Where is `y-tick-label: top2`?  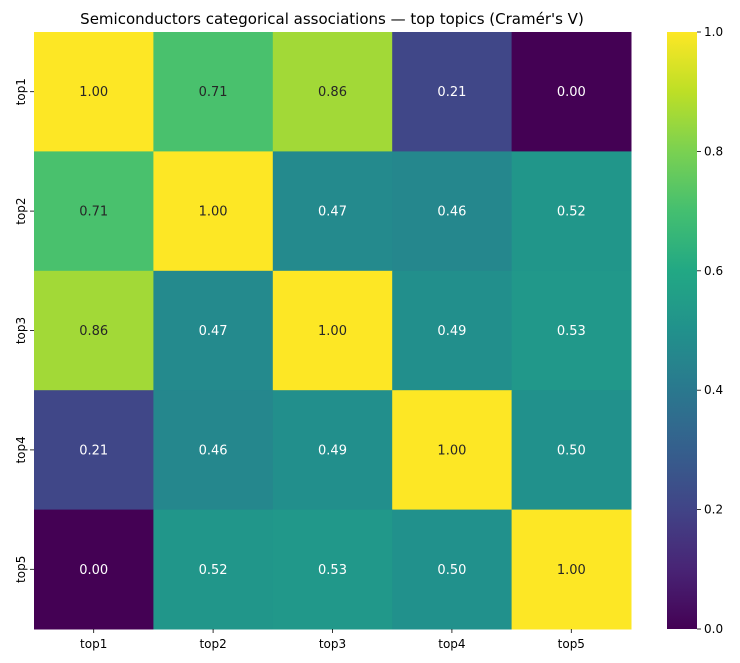
y-tick-label: top2 is located at coordinates (21, 210).